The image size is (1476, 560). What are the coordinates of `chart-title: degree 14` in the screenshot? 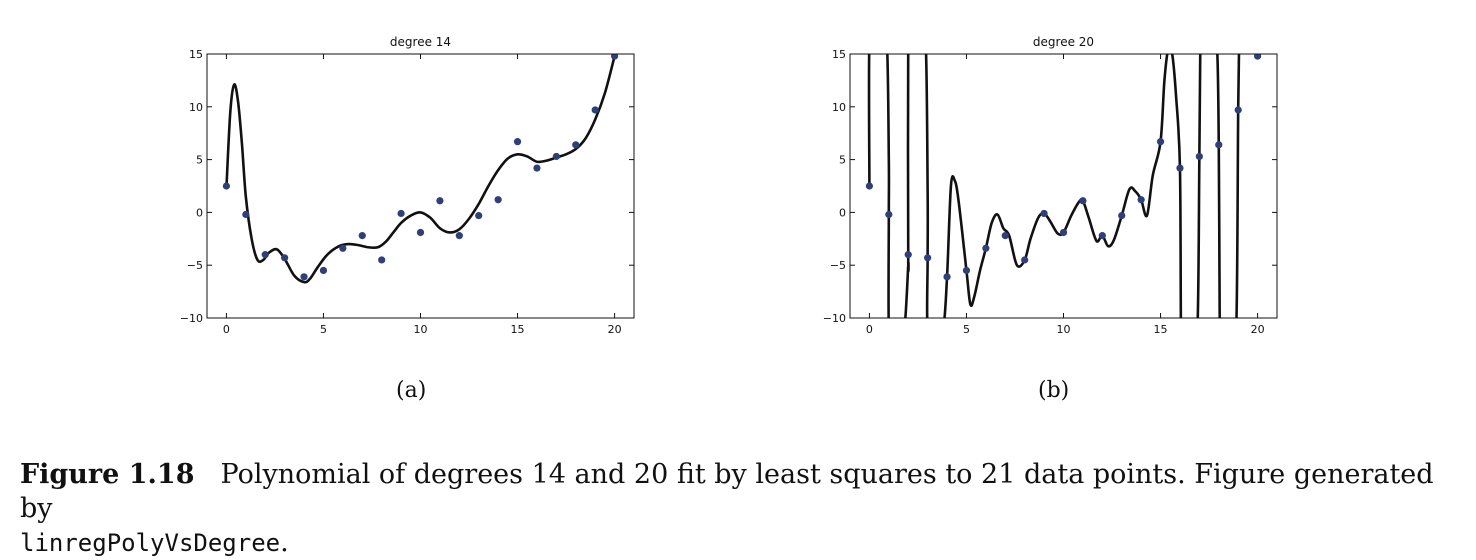 It's located at (420, 42).